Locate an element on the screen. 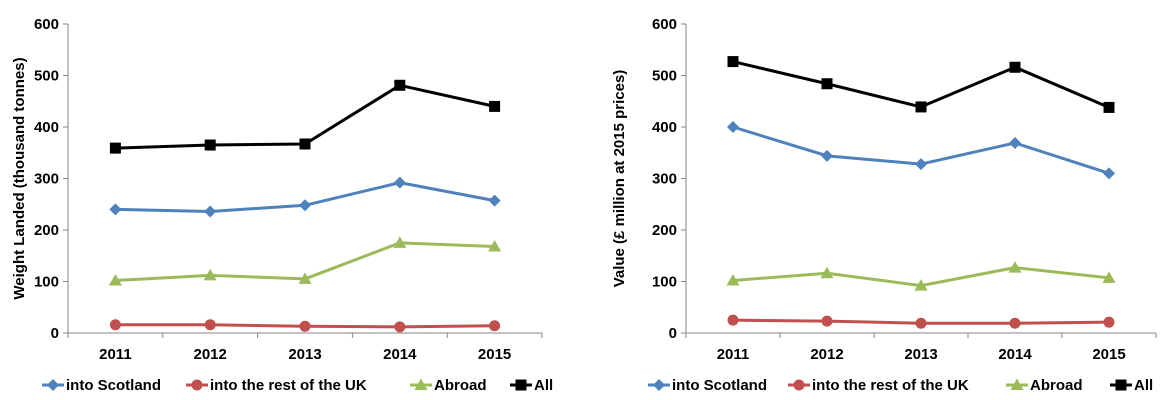 Image resolution: width=1162 pixels, height=400 pixels. y-axis-label: Value (£ million at 2015 prices) is located at coordinates (619, 179).